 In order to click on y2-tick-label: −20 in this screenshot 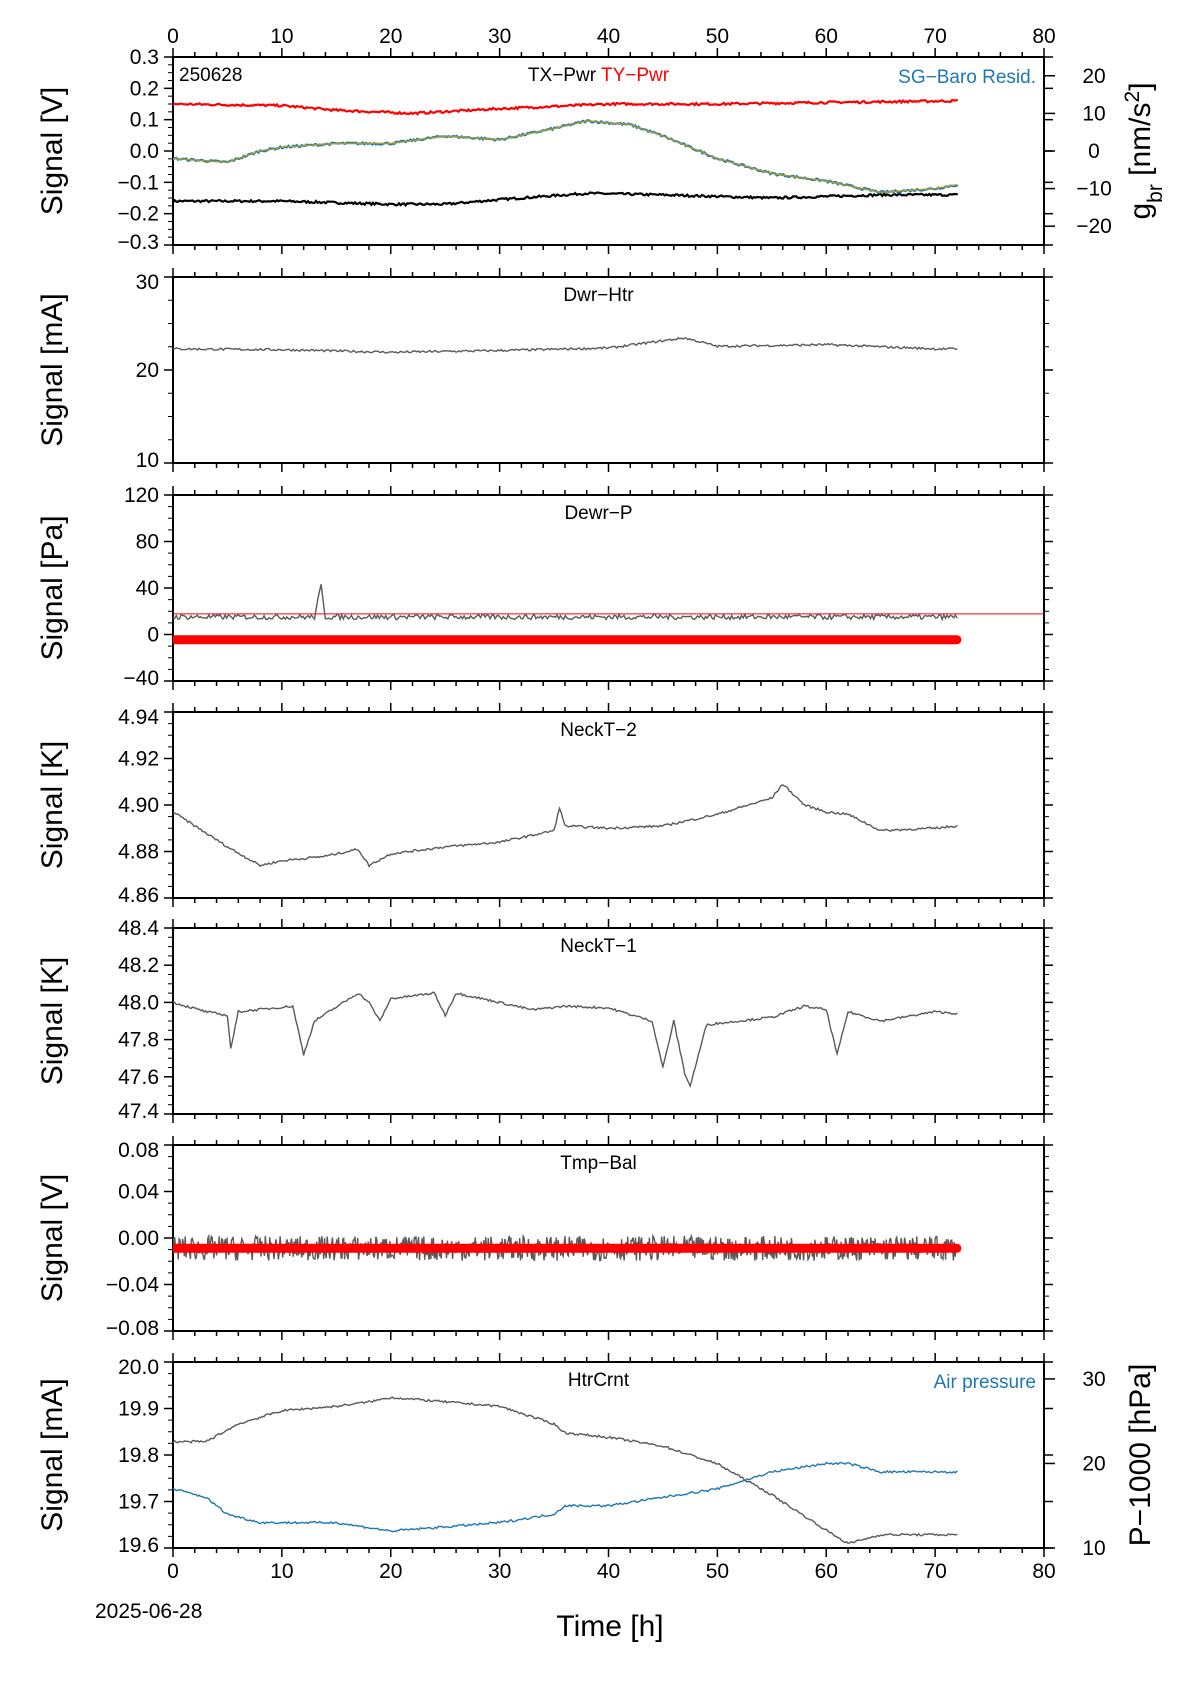, I will do `click(1094, 226)`.